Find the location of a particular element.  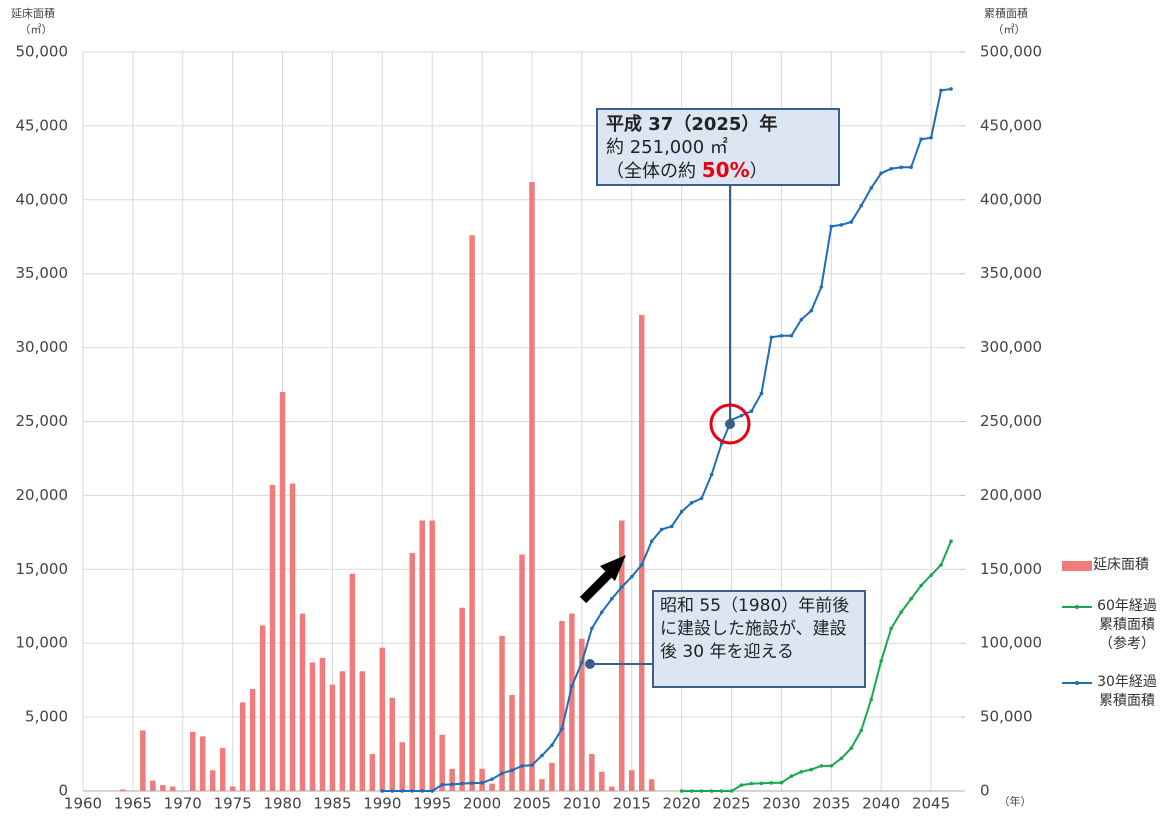

x-tick-label: 1995 is located at coordinates (432, 804).